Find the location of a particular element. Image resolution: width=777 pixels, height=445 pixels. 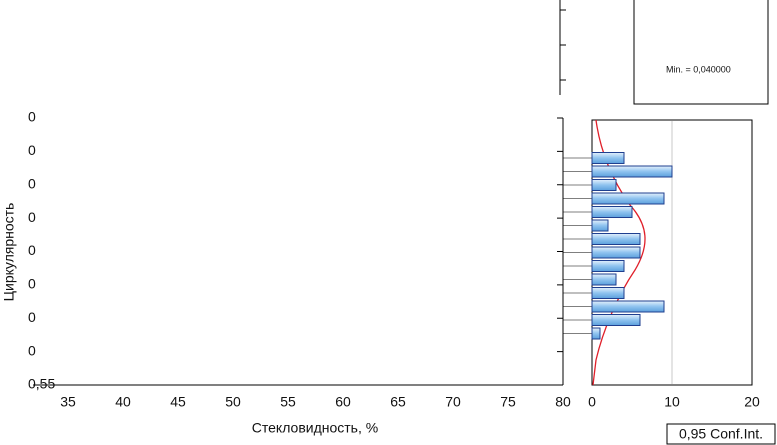

x-axis-label: Стекловидность, % is located at coordinates (315, 428).